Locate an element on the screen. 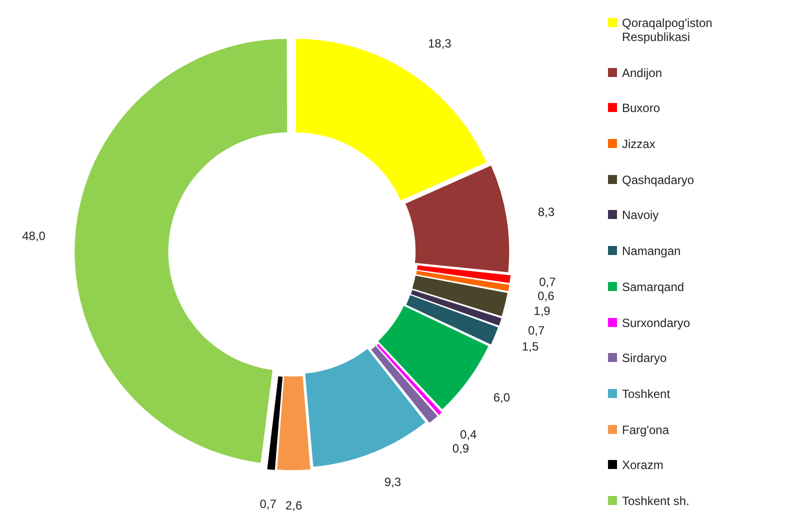 The image size is (790, 524). legend-label: Qashqadaryo is located at coordinates (658, 179).